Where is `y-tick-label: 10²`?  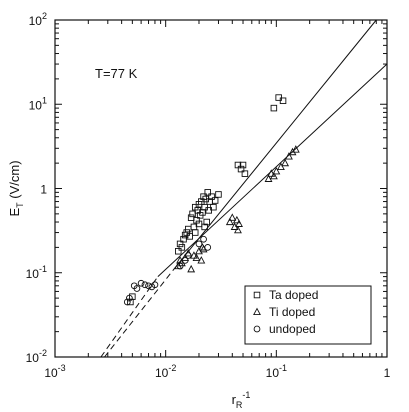
y-tick-label: 10² is located at coordinates (38, 19).